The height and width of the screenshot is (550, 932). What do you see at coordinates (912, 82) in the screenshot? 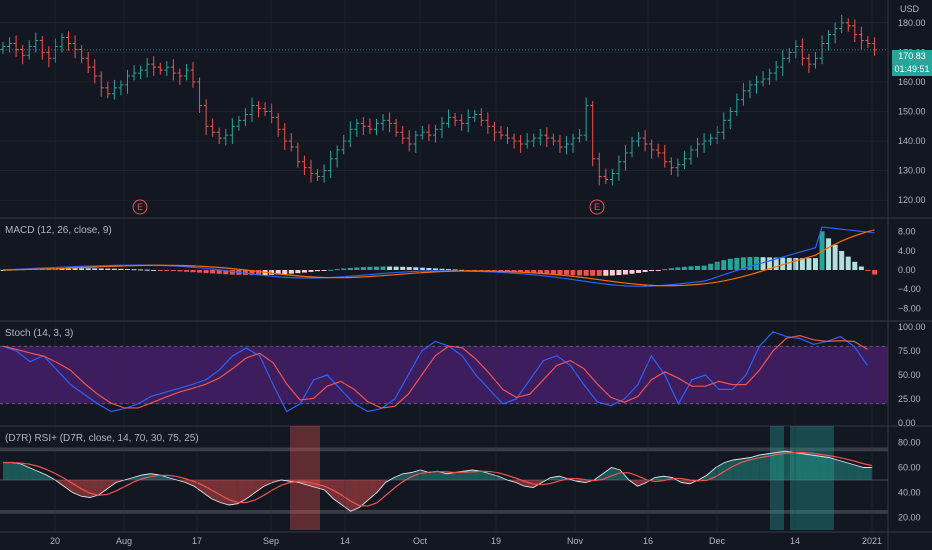
I see `price-axis-tick: 160.00` at bounding box center [912, 82].